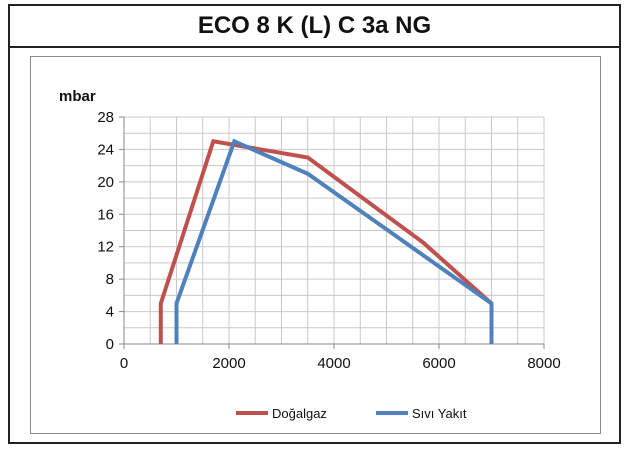 This screenshot has height=454, width=631. I want to click on x-tick-label: 6000, so click(438, 363).